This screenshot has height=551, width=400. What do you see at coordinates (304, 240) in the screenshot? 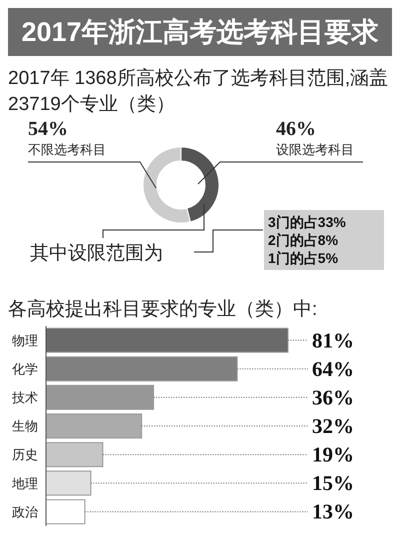
I see `text: 2门的占8%` at bounding box center [304, 240].